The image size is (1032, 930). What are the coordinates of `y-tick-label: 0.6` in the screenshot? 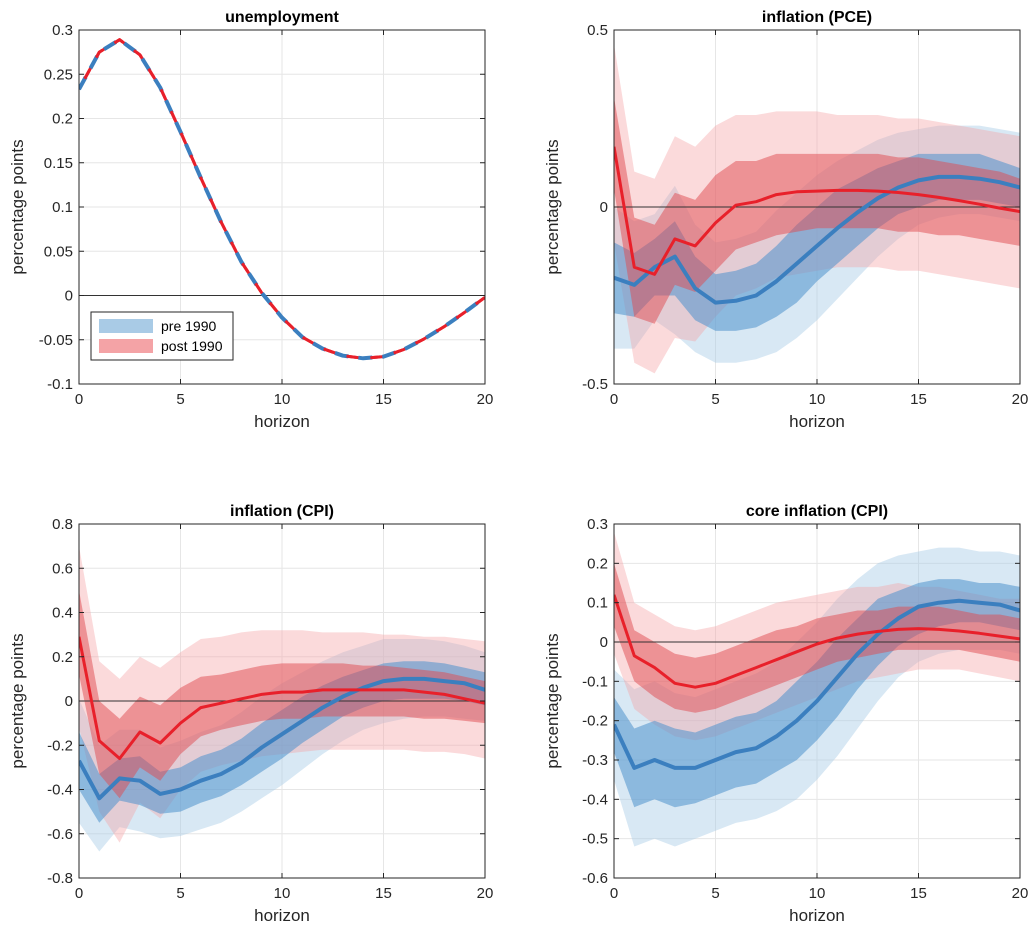 It's located at (62, 568).